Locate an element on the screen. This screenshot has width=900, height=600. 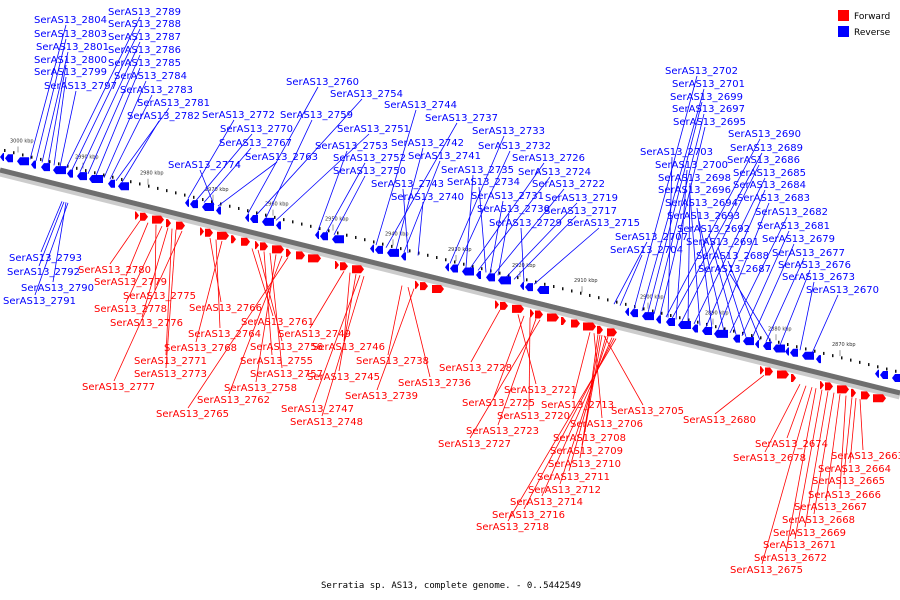
gene-label: SerAS13_2782 is located at coordinates (163, 116).